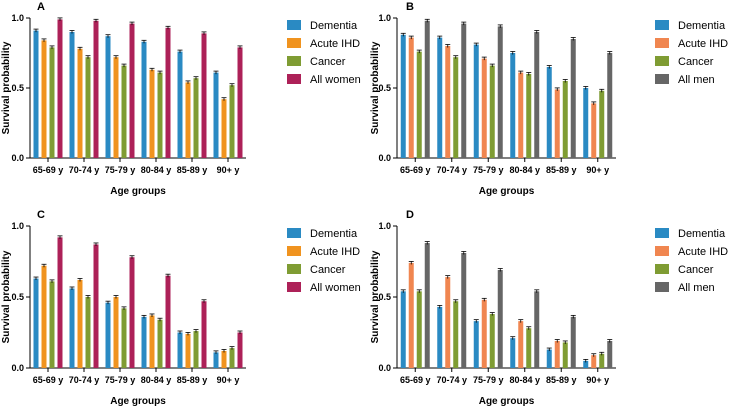 This screenshot has width=749, height=406. I want to click on panel-letter: A, so click(41, 7).